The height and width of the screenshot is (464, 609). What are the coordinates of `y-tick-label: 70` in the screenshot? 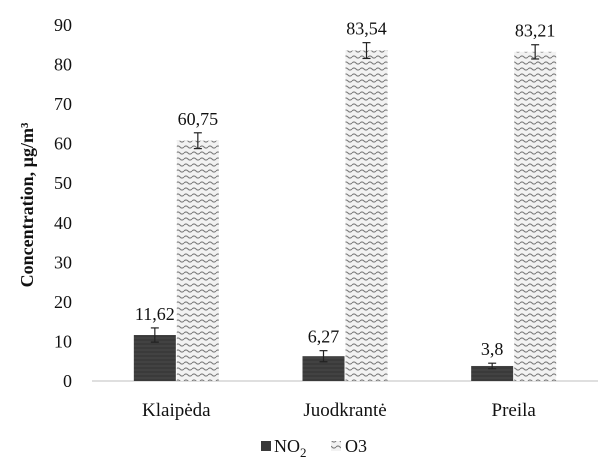 It's located at (63, 104).